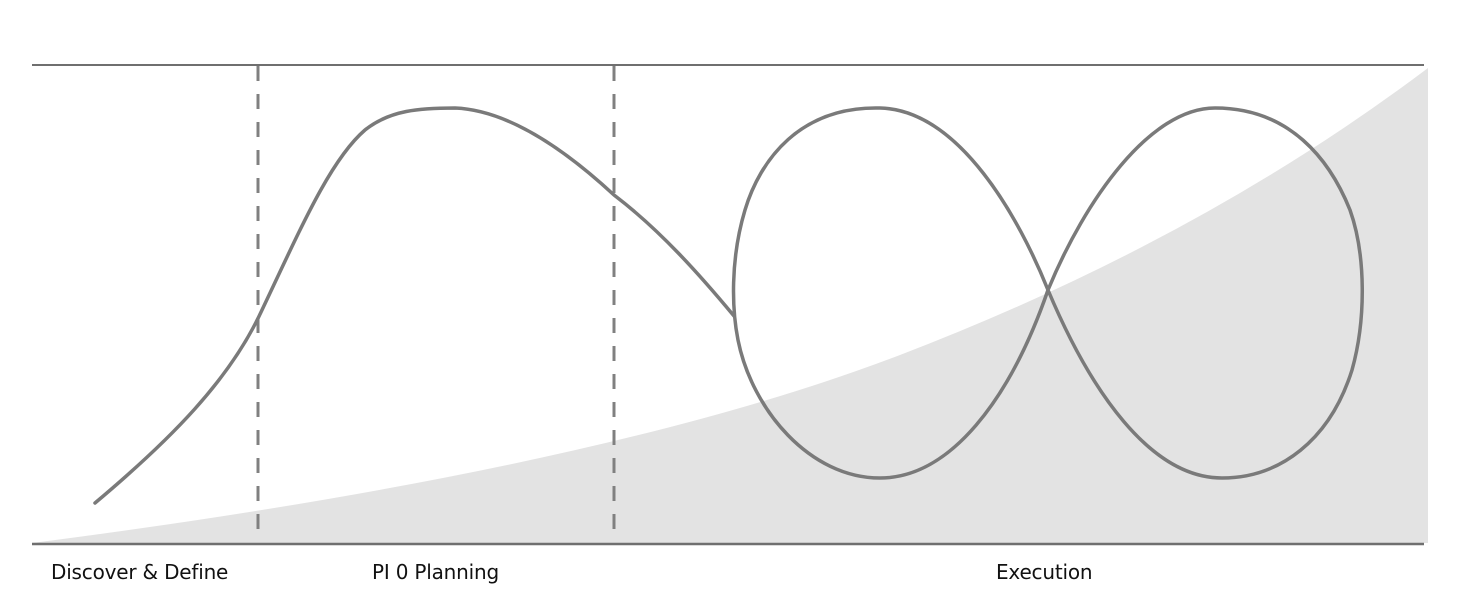 This screenshot has height=597, width=1477. I want to click on phase-label-planning: PI 0 Planning, so click(435, 572).